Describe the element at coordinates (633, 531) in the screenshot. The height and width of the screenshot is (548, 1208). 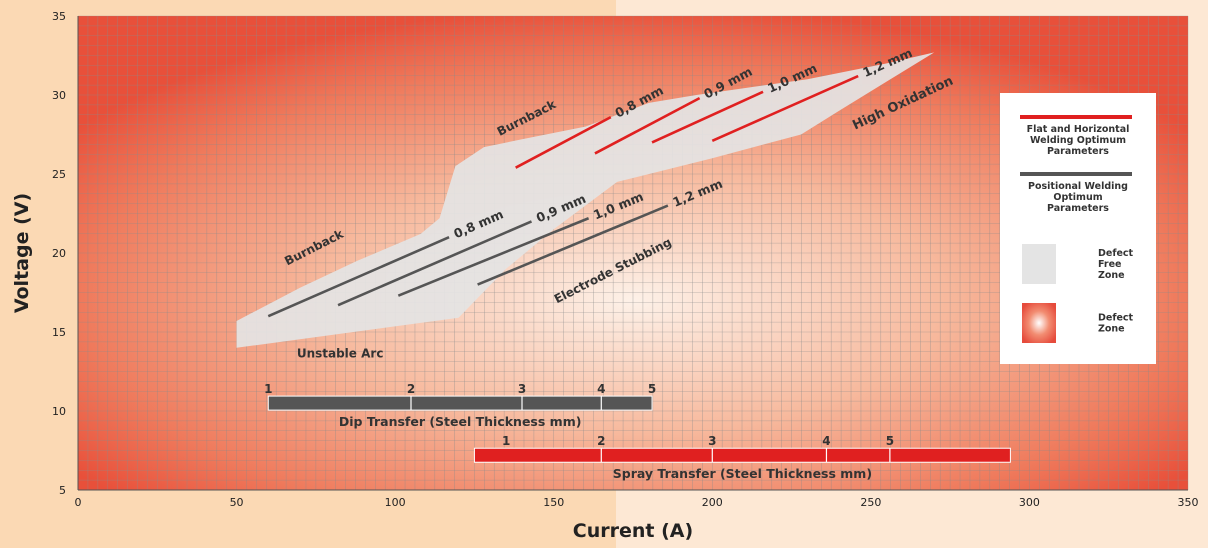
I see `x-axis-title: Current (A)` at that location.